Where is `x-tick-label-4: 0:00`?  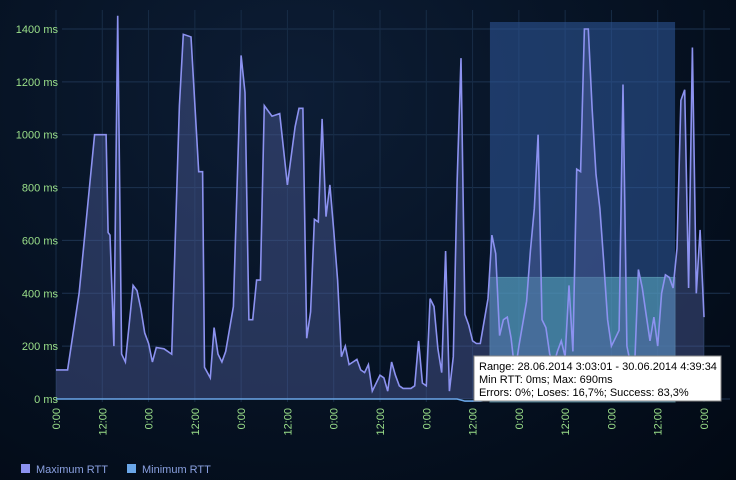
x-tick-label-4: 0:00 is located at coordinates (242, 418).